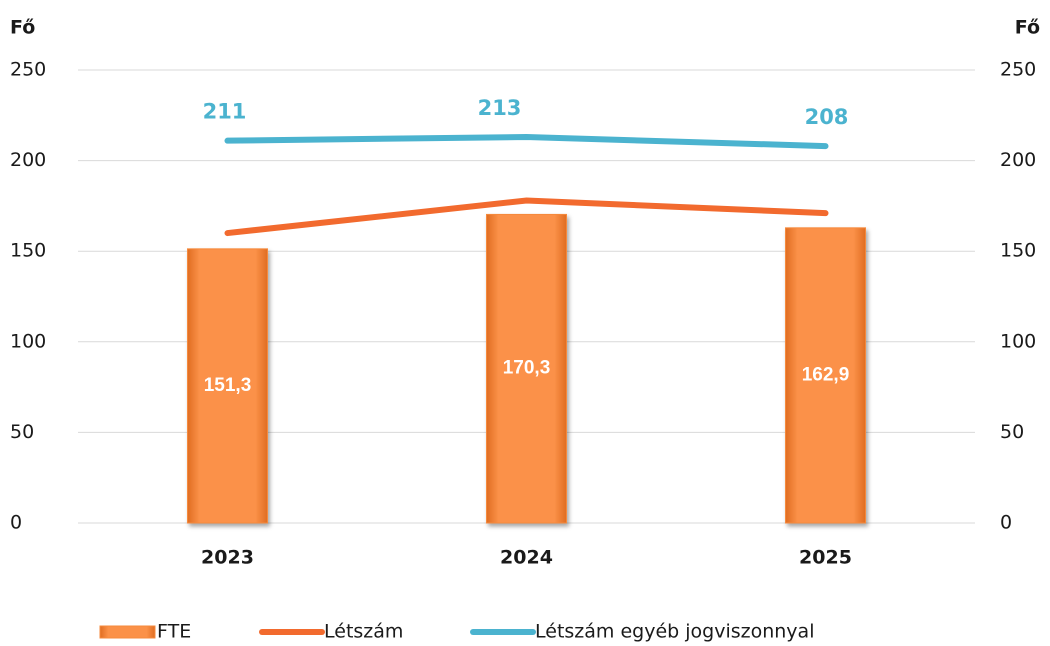  I want to click on x-tick-label: 2023, so click(227, 558).